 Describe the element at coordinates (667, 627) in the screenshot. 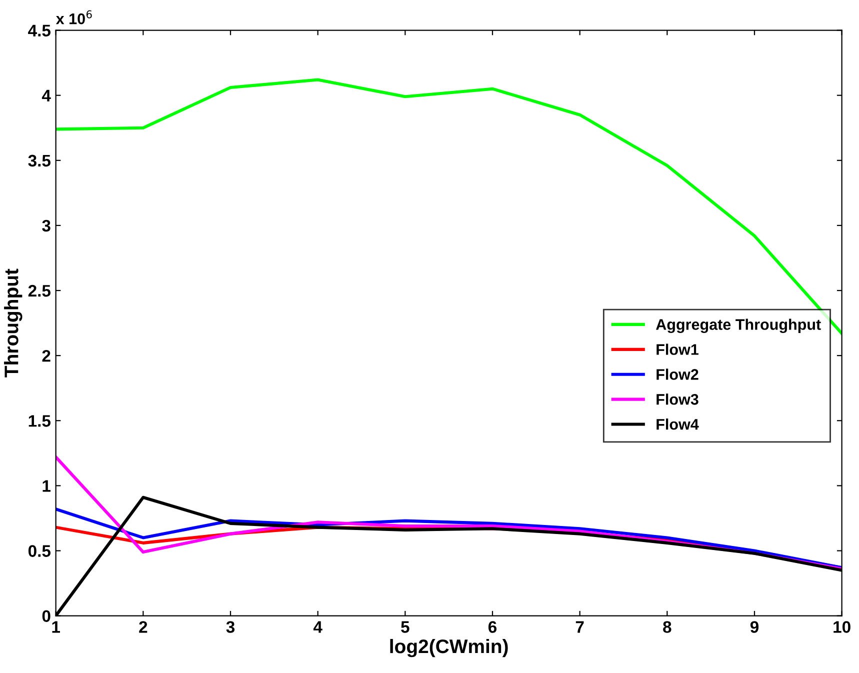

I see `x-tick-label: 8` at that location.